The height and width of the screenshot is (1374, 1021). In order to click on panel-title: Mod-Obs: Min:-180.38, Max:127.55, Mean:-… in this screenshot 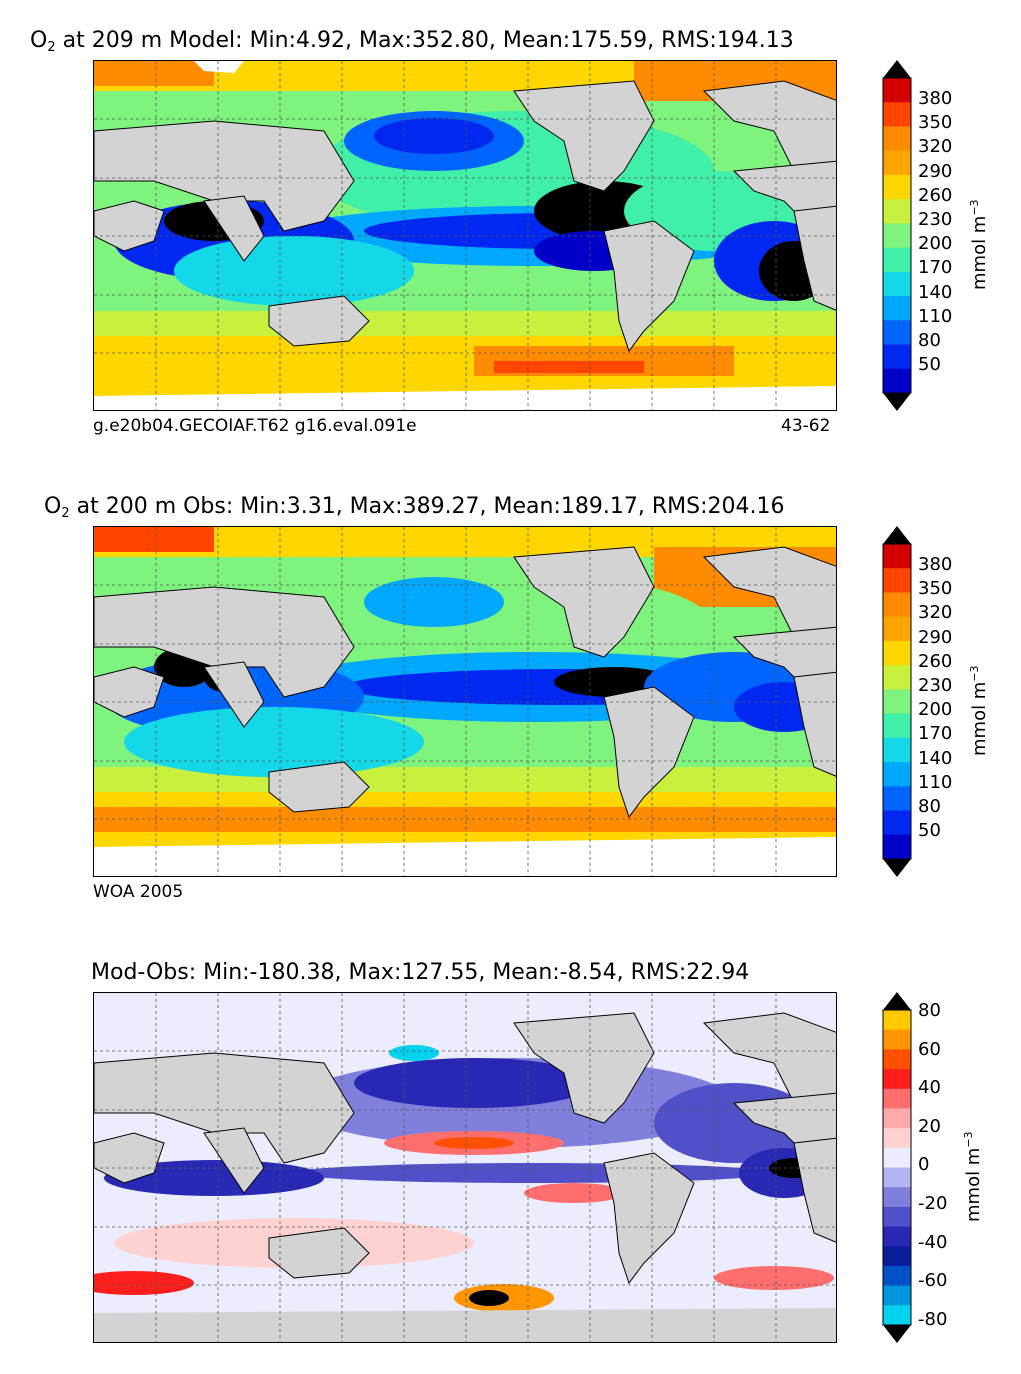, I will do `click(420, 972)`.